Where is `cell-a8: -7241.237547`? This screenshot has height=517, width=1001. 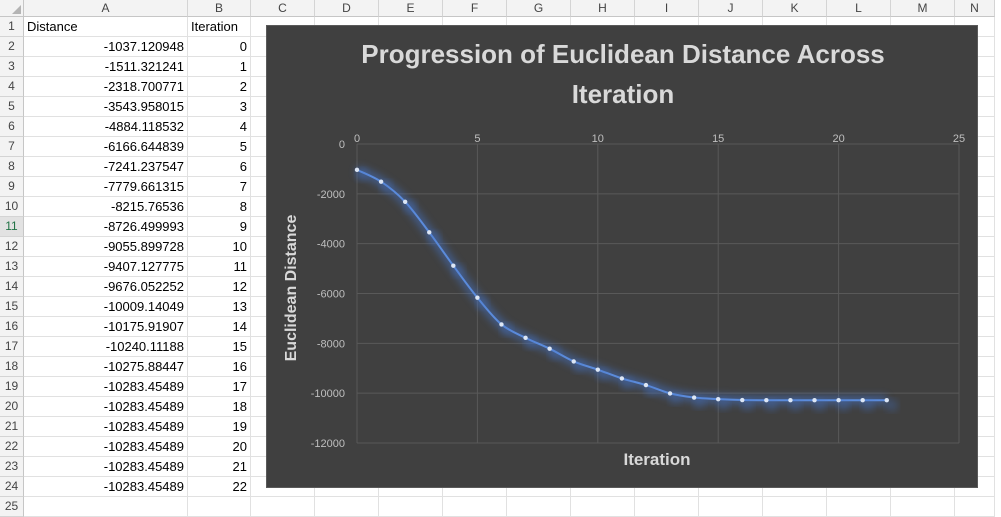
cell-a8: -7241.237547 is located at coordinates (106, 167).